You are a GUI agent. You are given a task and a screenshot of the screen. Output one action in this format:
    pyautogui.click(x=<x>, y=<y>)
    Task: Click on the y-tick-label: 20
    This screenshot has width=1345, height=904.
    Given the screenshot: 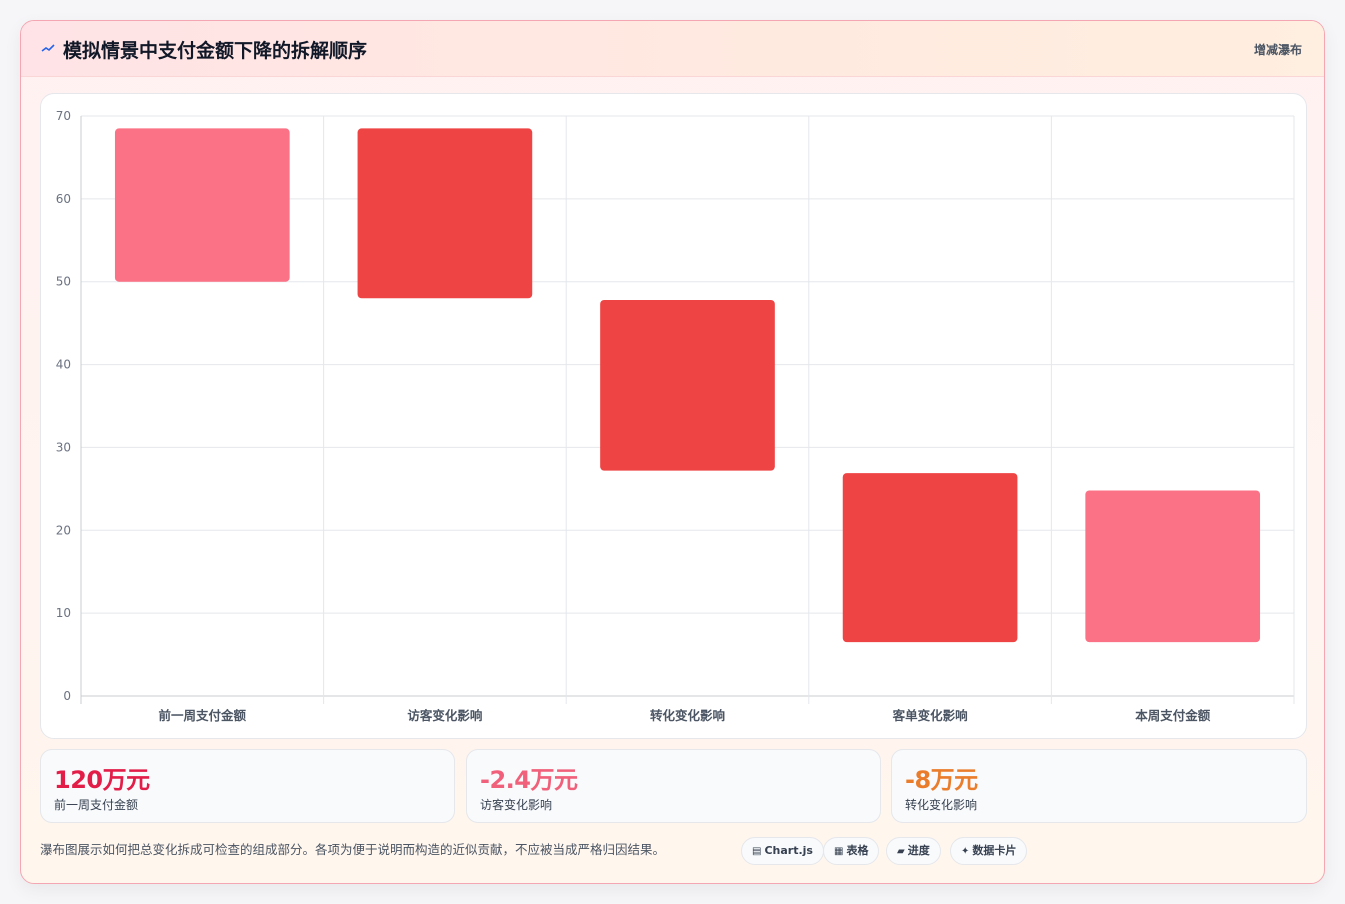 What is the action you would take?
    pyautogui.click(x=63, y=530)
    